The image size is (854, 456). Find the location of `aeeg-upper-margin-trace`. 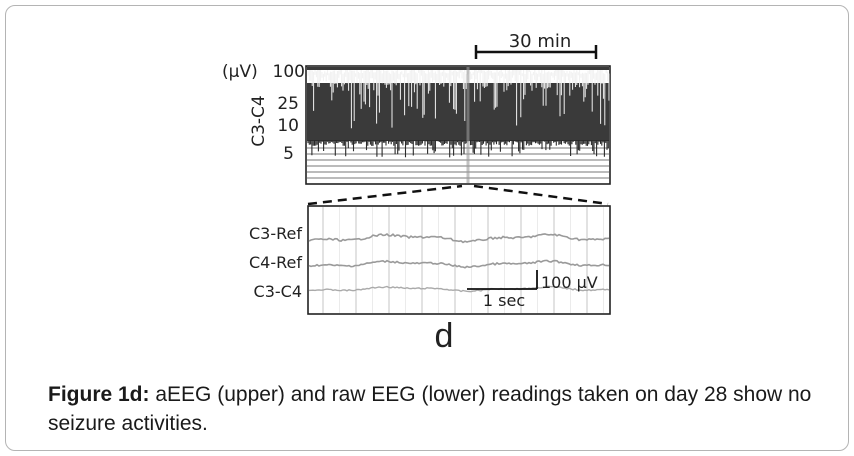

aeeg-upper-margin-trace is located at coordinates (458, 98).